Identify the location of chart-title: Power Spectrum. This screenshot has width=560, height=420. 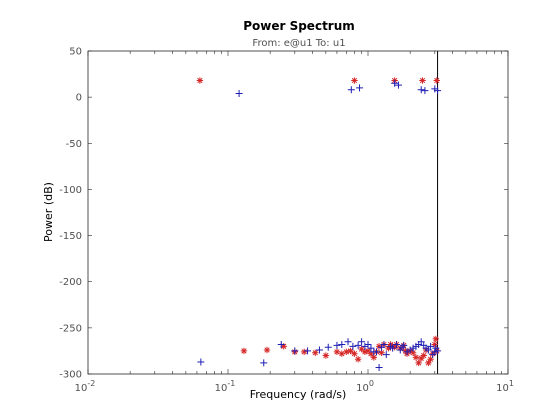
(299, 26).